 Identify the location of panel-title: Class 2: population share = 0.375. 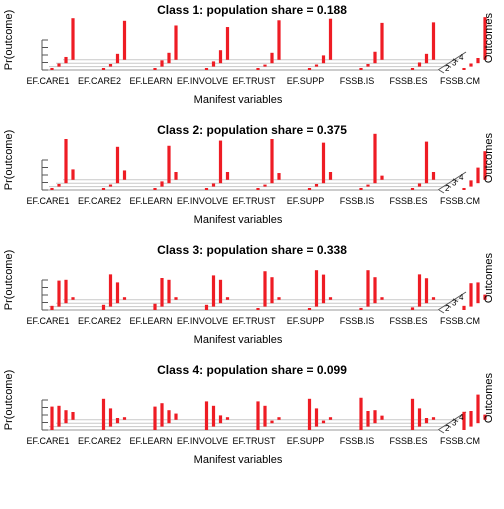
(252, 130).